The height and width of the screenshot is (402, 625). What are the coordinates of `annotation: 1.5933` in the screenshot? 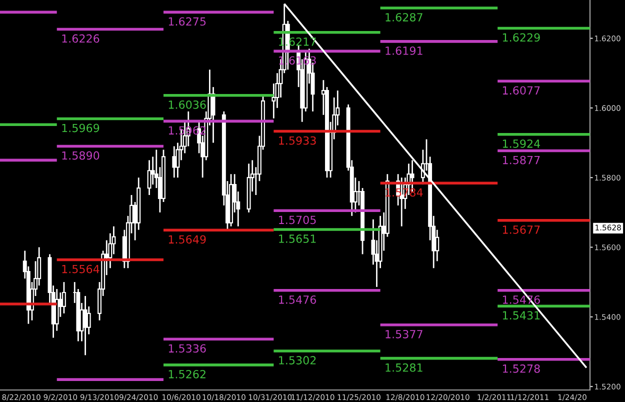 It's located at (297, 140).